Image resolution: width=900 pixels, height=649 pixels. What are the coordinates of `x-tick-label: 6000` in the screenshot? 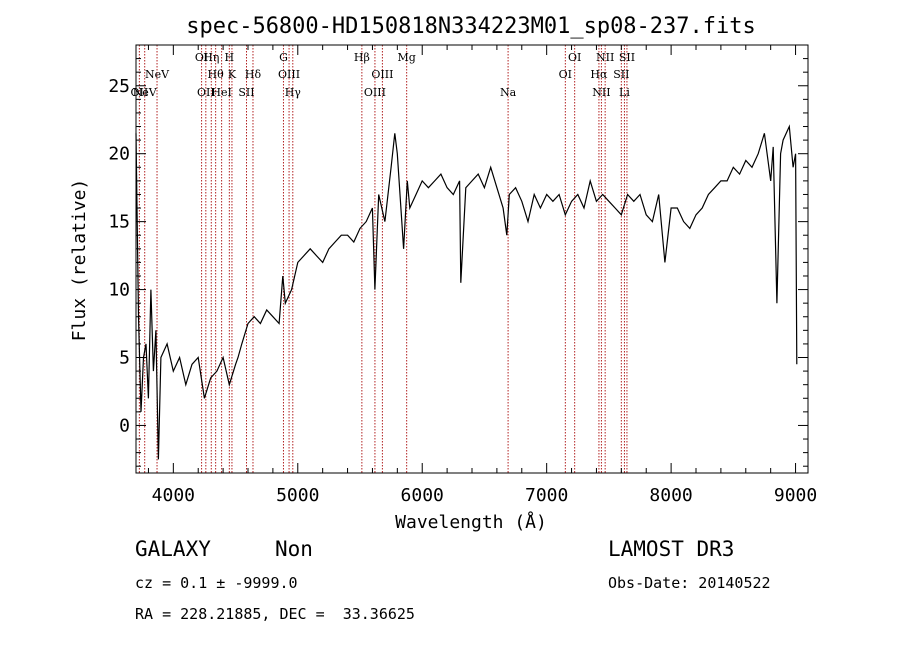 It's located at (422, 495).